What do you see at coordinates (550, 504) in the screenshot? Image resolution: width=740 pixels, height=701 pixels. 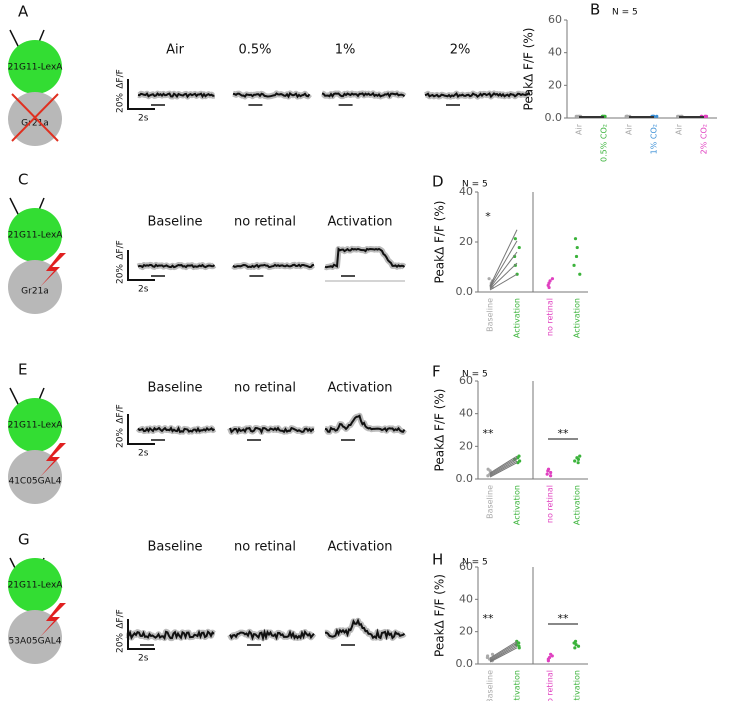 I see `x-tick-label: no retinal` at bounding box center [550, 504].